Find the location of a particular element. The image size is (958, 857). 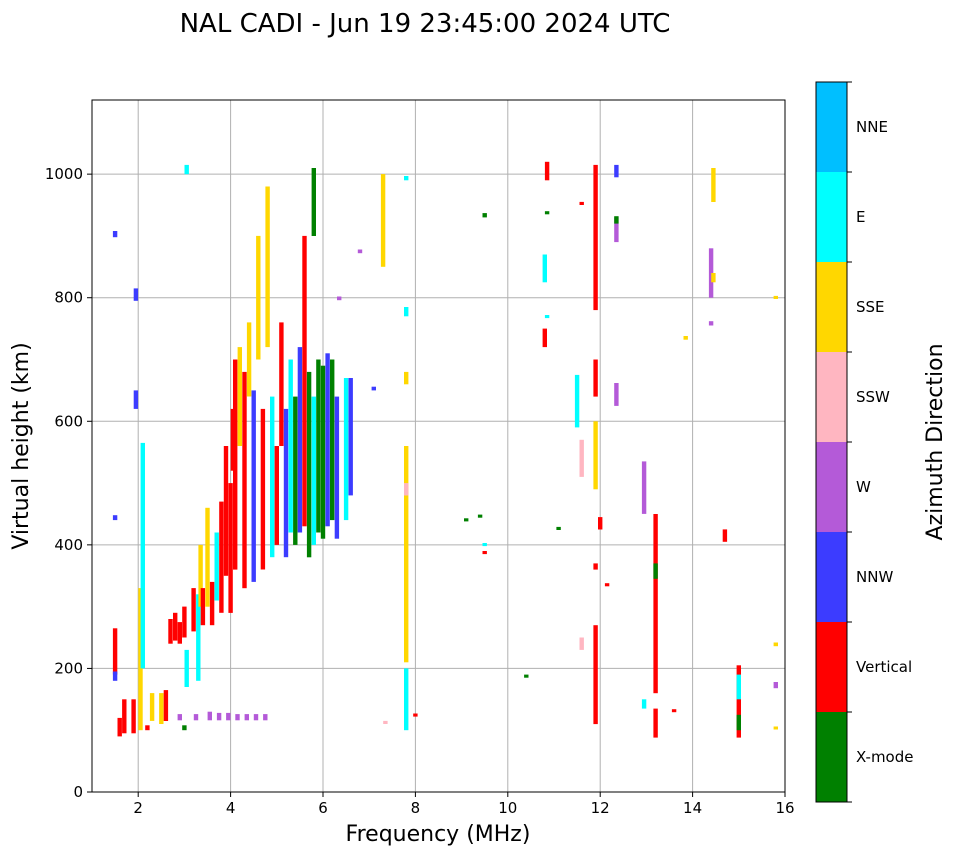

colorbar-label: NNW is located at coordinates (874, 577).